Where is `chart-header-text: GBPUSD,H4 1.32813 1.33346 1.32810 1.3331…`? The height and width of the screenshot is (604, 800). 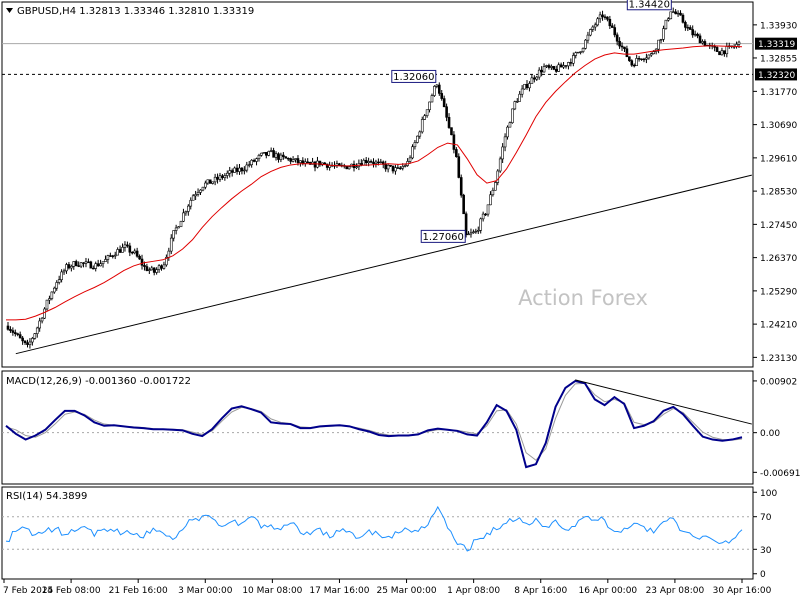
chart-header-text: GBPUSD,H4 1.32813 1.33346 1.32810 1.3331… is located at coordinates (135, 11).